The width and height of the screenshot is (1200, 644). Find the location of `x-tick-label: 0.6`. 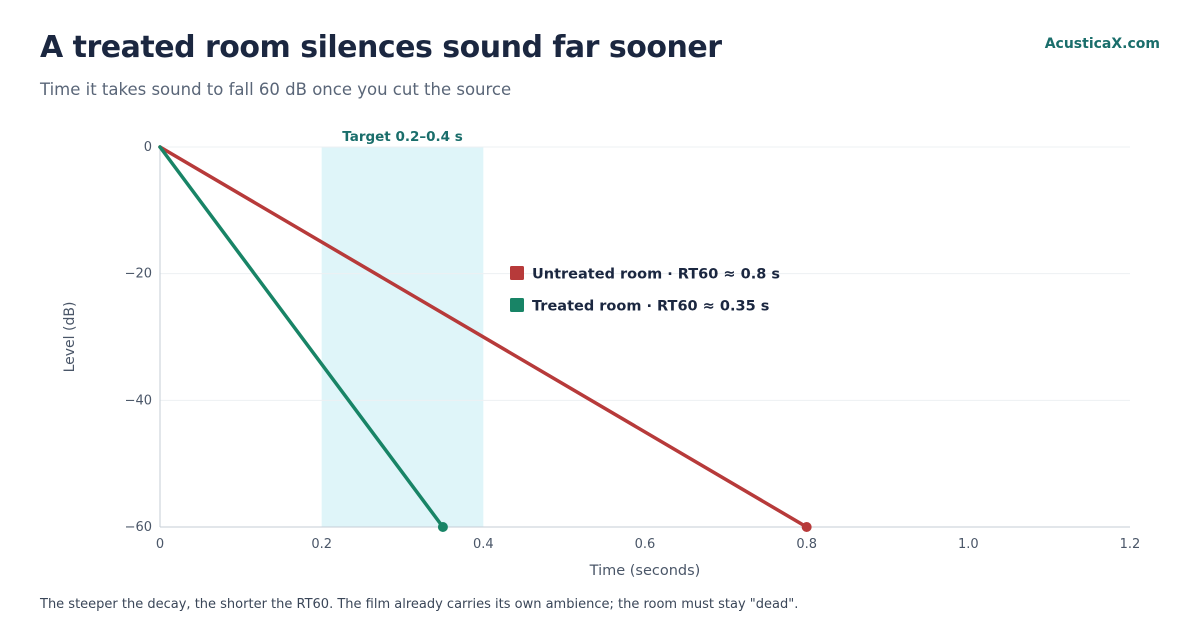

x-tick-label: 0.6 is located at coordinates (645, 544).